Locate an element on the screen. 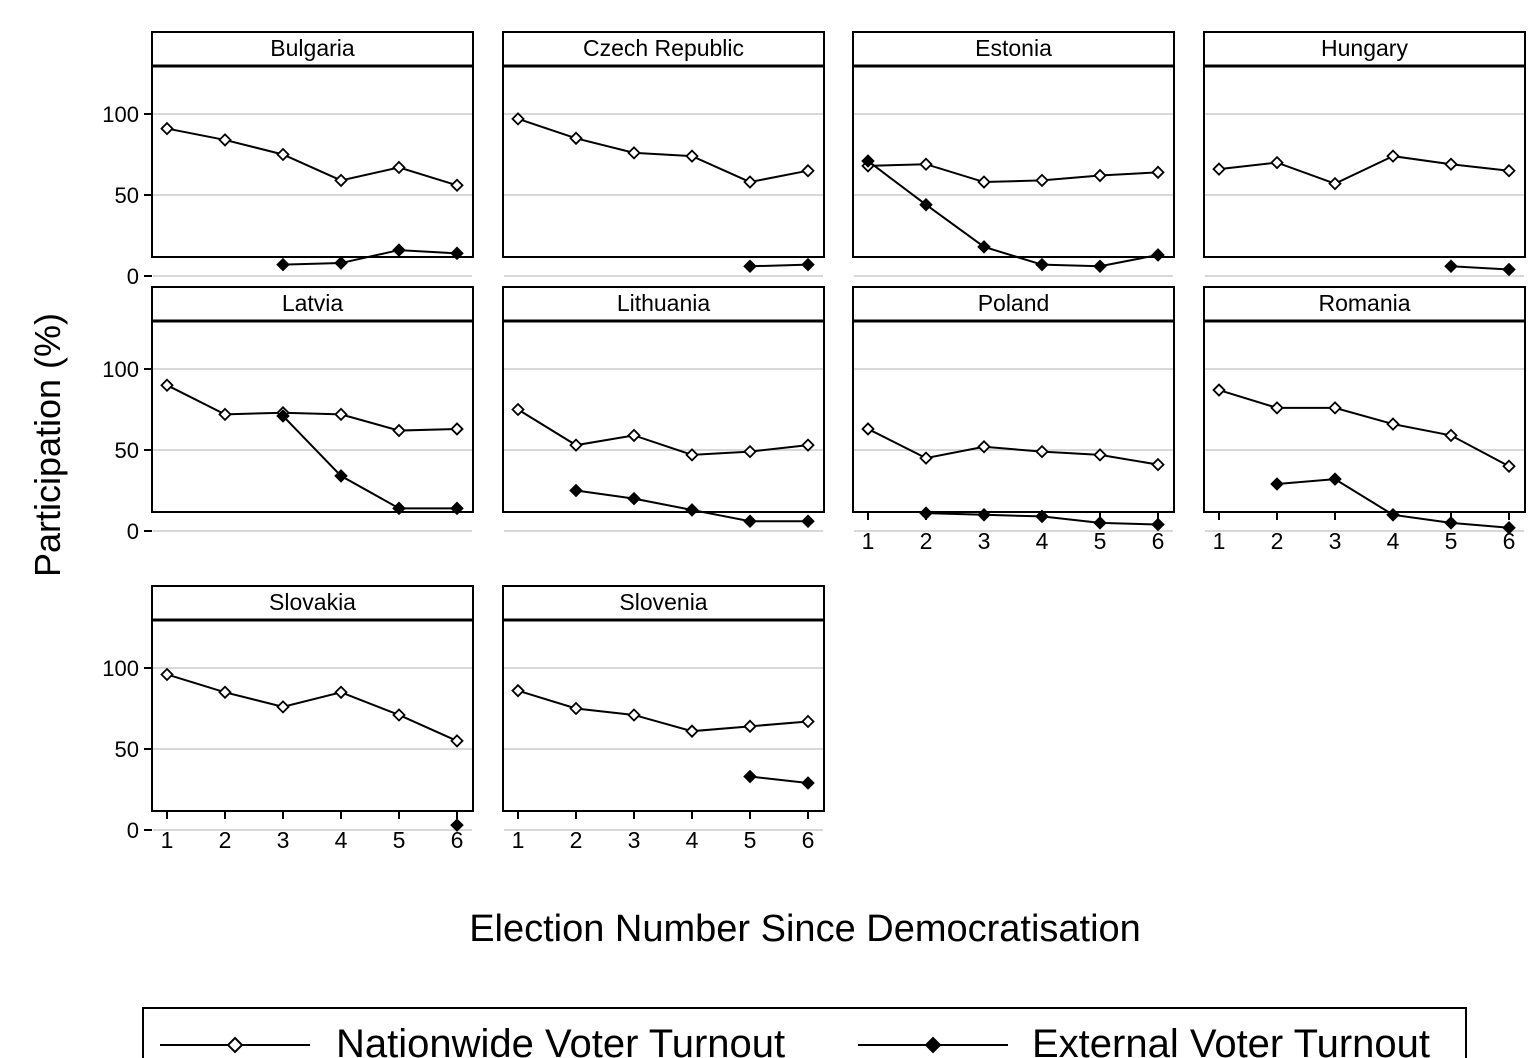 The image size is (1535, 1058). panel-hungary: Hungary is located at coordinates (1364, 154).